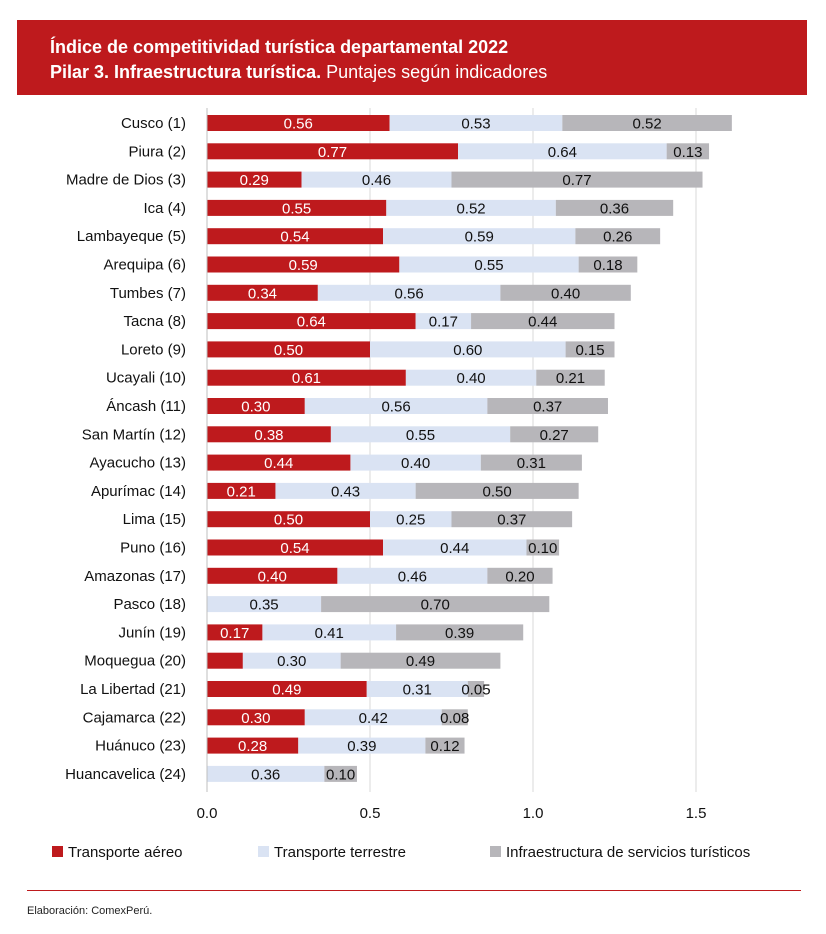 The image size is (826, 934). What do you see at coordinates (554, 435) in the screenshot?
I see `data-label: 0.27` at bounding box center [554, 435].